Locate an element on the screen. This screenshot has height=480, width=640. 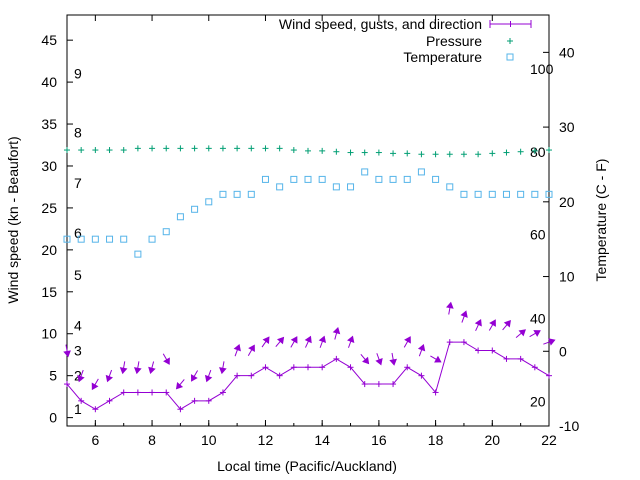
fahrenheit-label: 40 is located at coordinates (538, 318).